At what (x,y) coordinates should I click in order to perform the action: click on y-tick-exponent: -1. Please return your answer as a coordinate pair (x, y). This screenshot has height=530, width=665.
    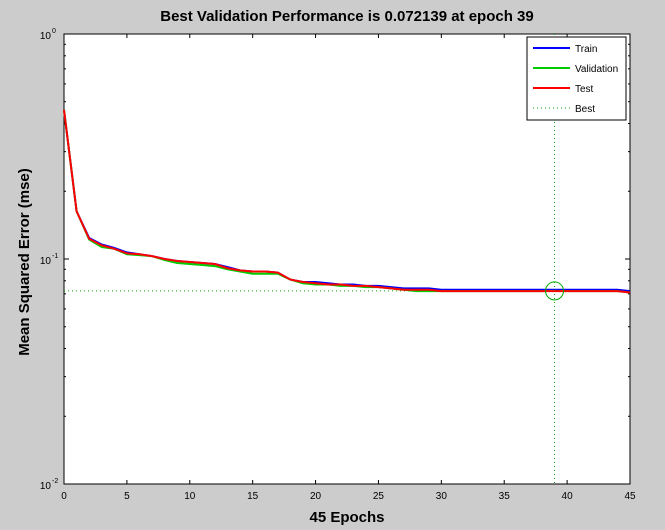
    Looking at the image, I should click on (55, 256).